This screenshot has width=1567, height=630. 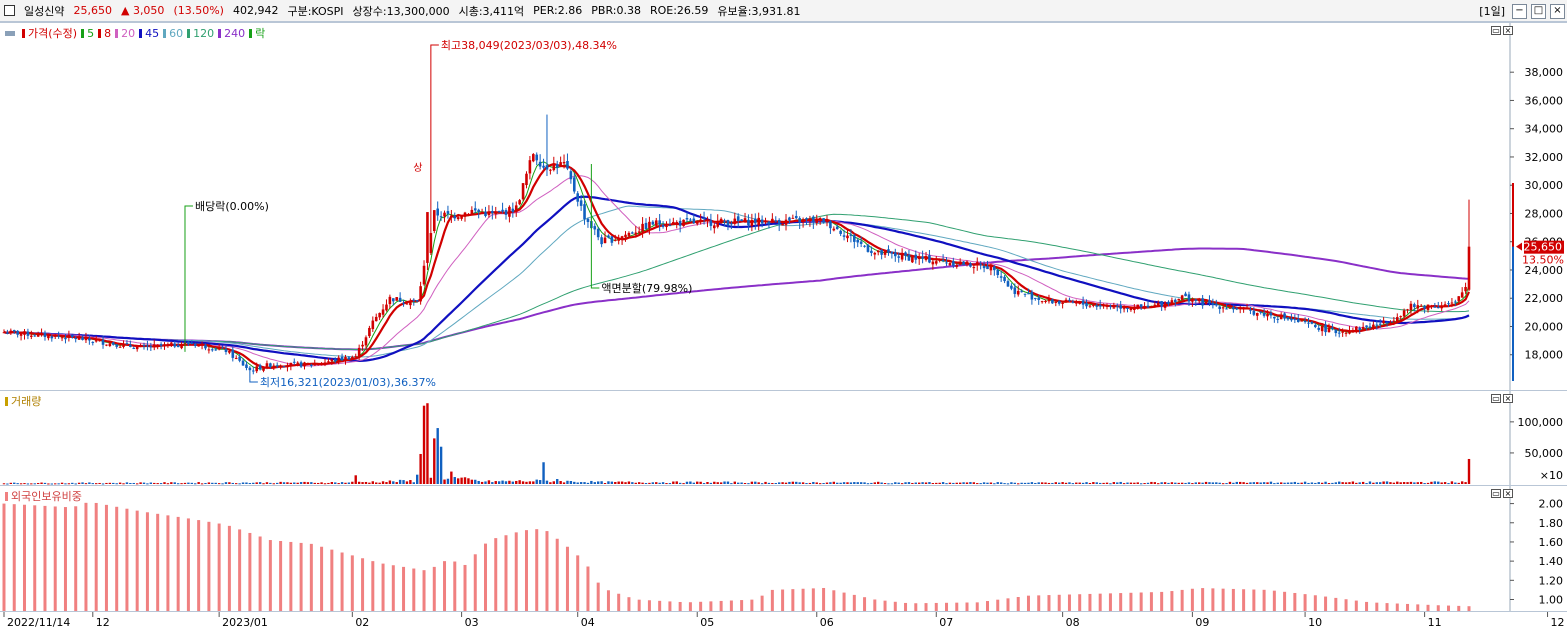 I want to click on legend-item: 45, so click(x=152, y=33).